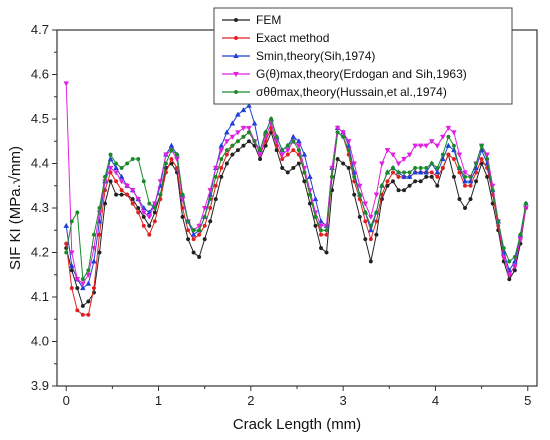 Image resolution: width=550 pixels, height=440 pixels. What do you see at coordinates (315, 56) in the screenshot?
I see `legend-label: Smin,theory(Sih,1974)` at bounding box center [315, 56].